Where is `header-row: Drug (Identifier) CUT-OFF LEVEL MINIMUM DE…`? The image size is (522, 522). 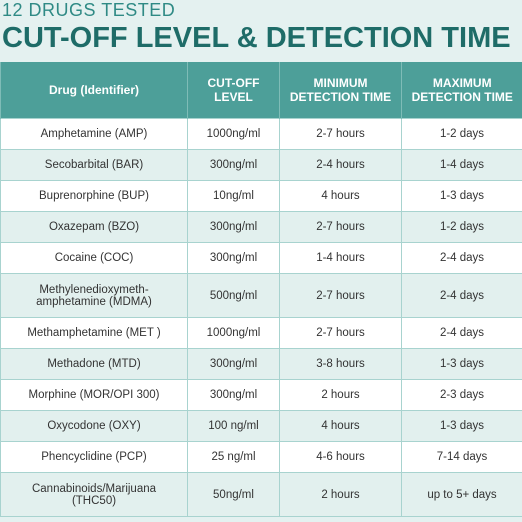 header-row: Drug (Identifier) CUT-OFF LEVEL MINIMUM DE… is located at coordinates (261, 90).